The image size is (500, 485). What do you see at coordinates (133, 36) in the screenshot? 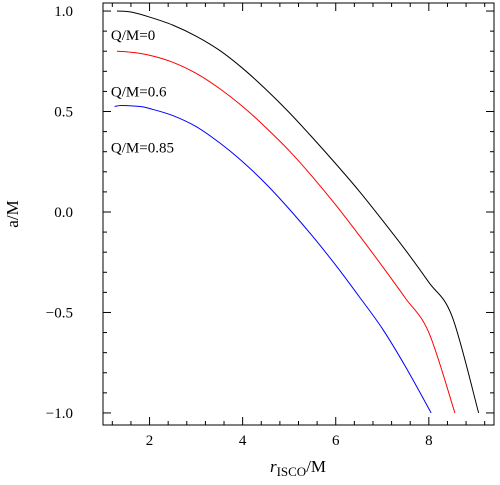
I see `series-annotation: Q/M=0` at bounding box center [133, 36].